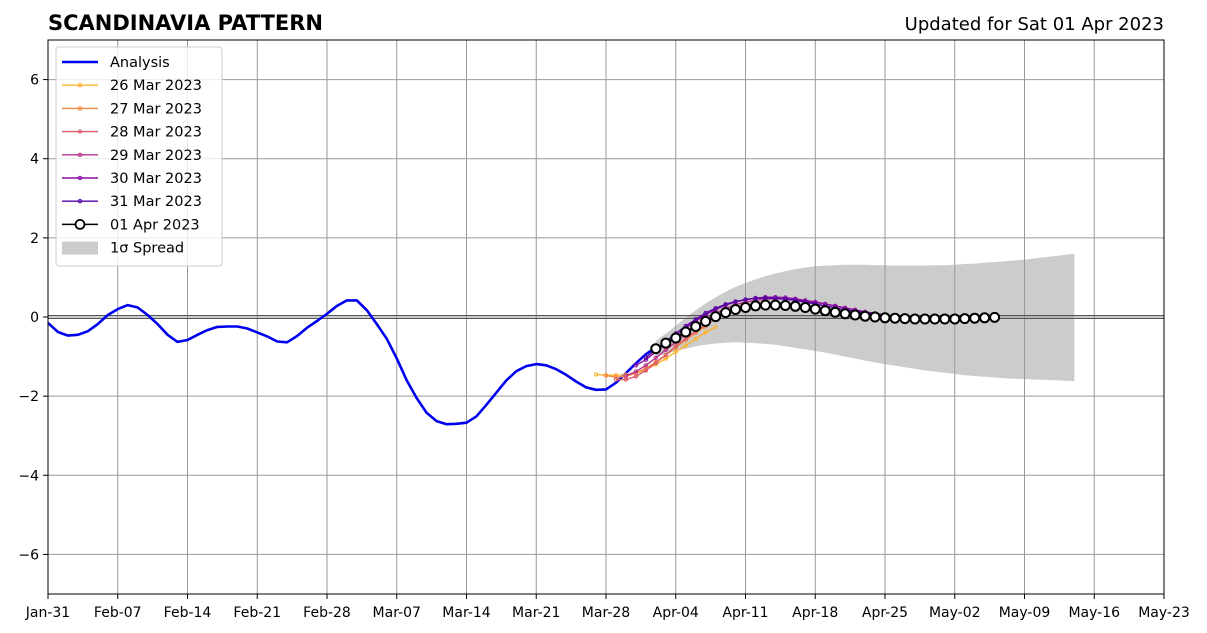  What do you see at coordinates (1025, 613) in the screenshot?
I see `x-tick-label: May-09` at bounding box center [1025, 613].